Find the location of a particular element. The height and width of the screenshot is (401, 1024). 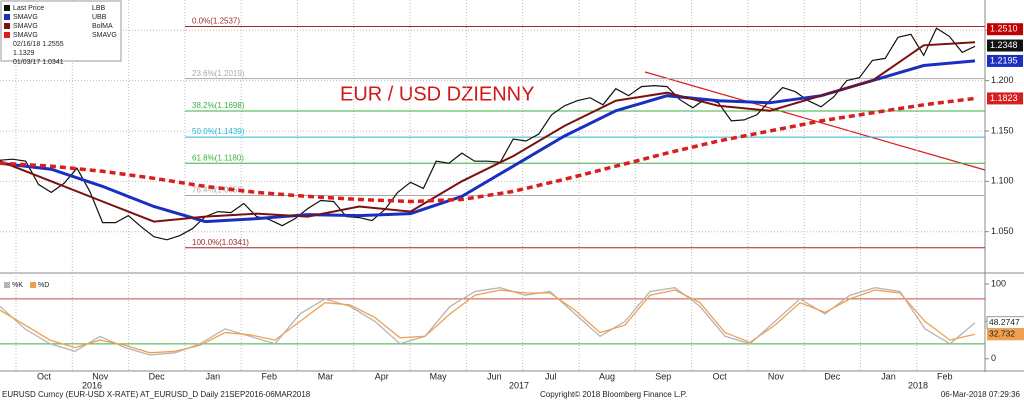

legend-note: 02/16/18 1.2555 is located at coordinates (38, 44).